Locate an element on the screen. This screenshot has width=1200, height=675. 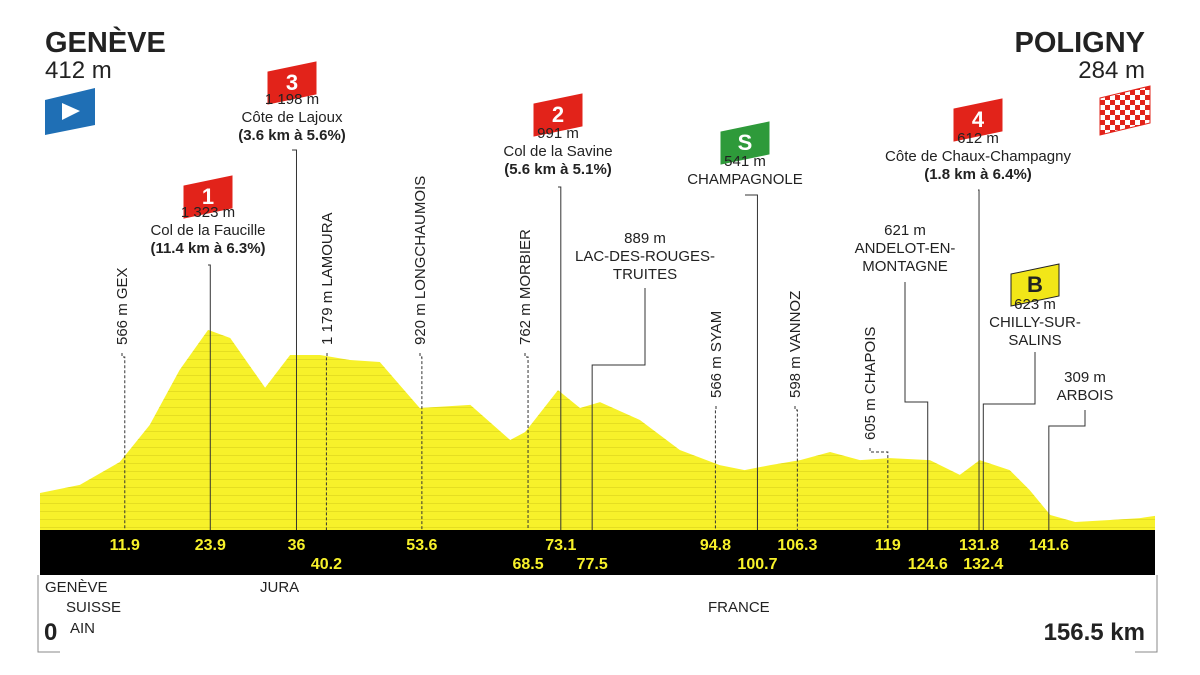
distance-start: 0 is located at coordinates (50, 632).